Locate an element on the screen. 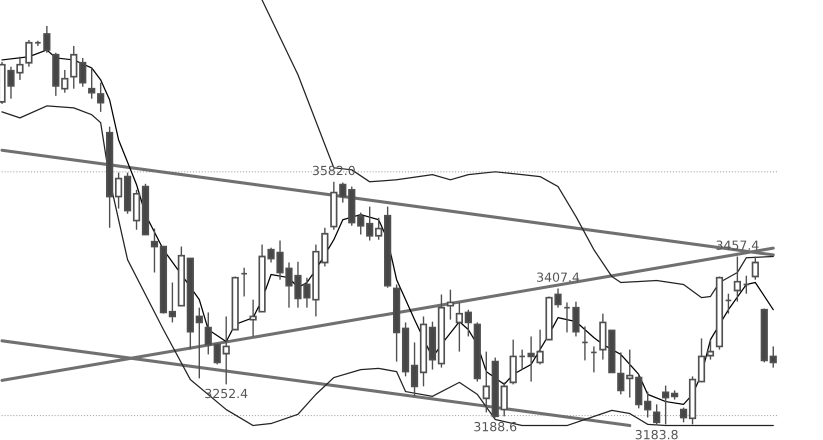  annotation: 3188.6 is located at coordinates (495, 427).